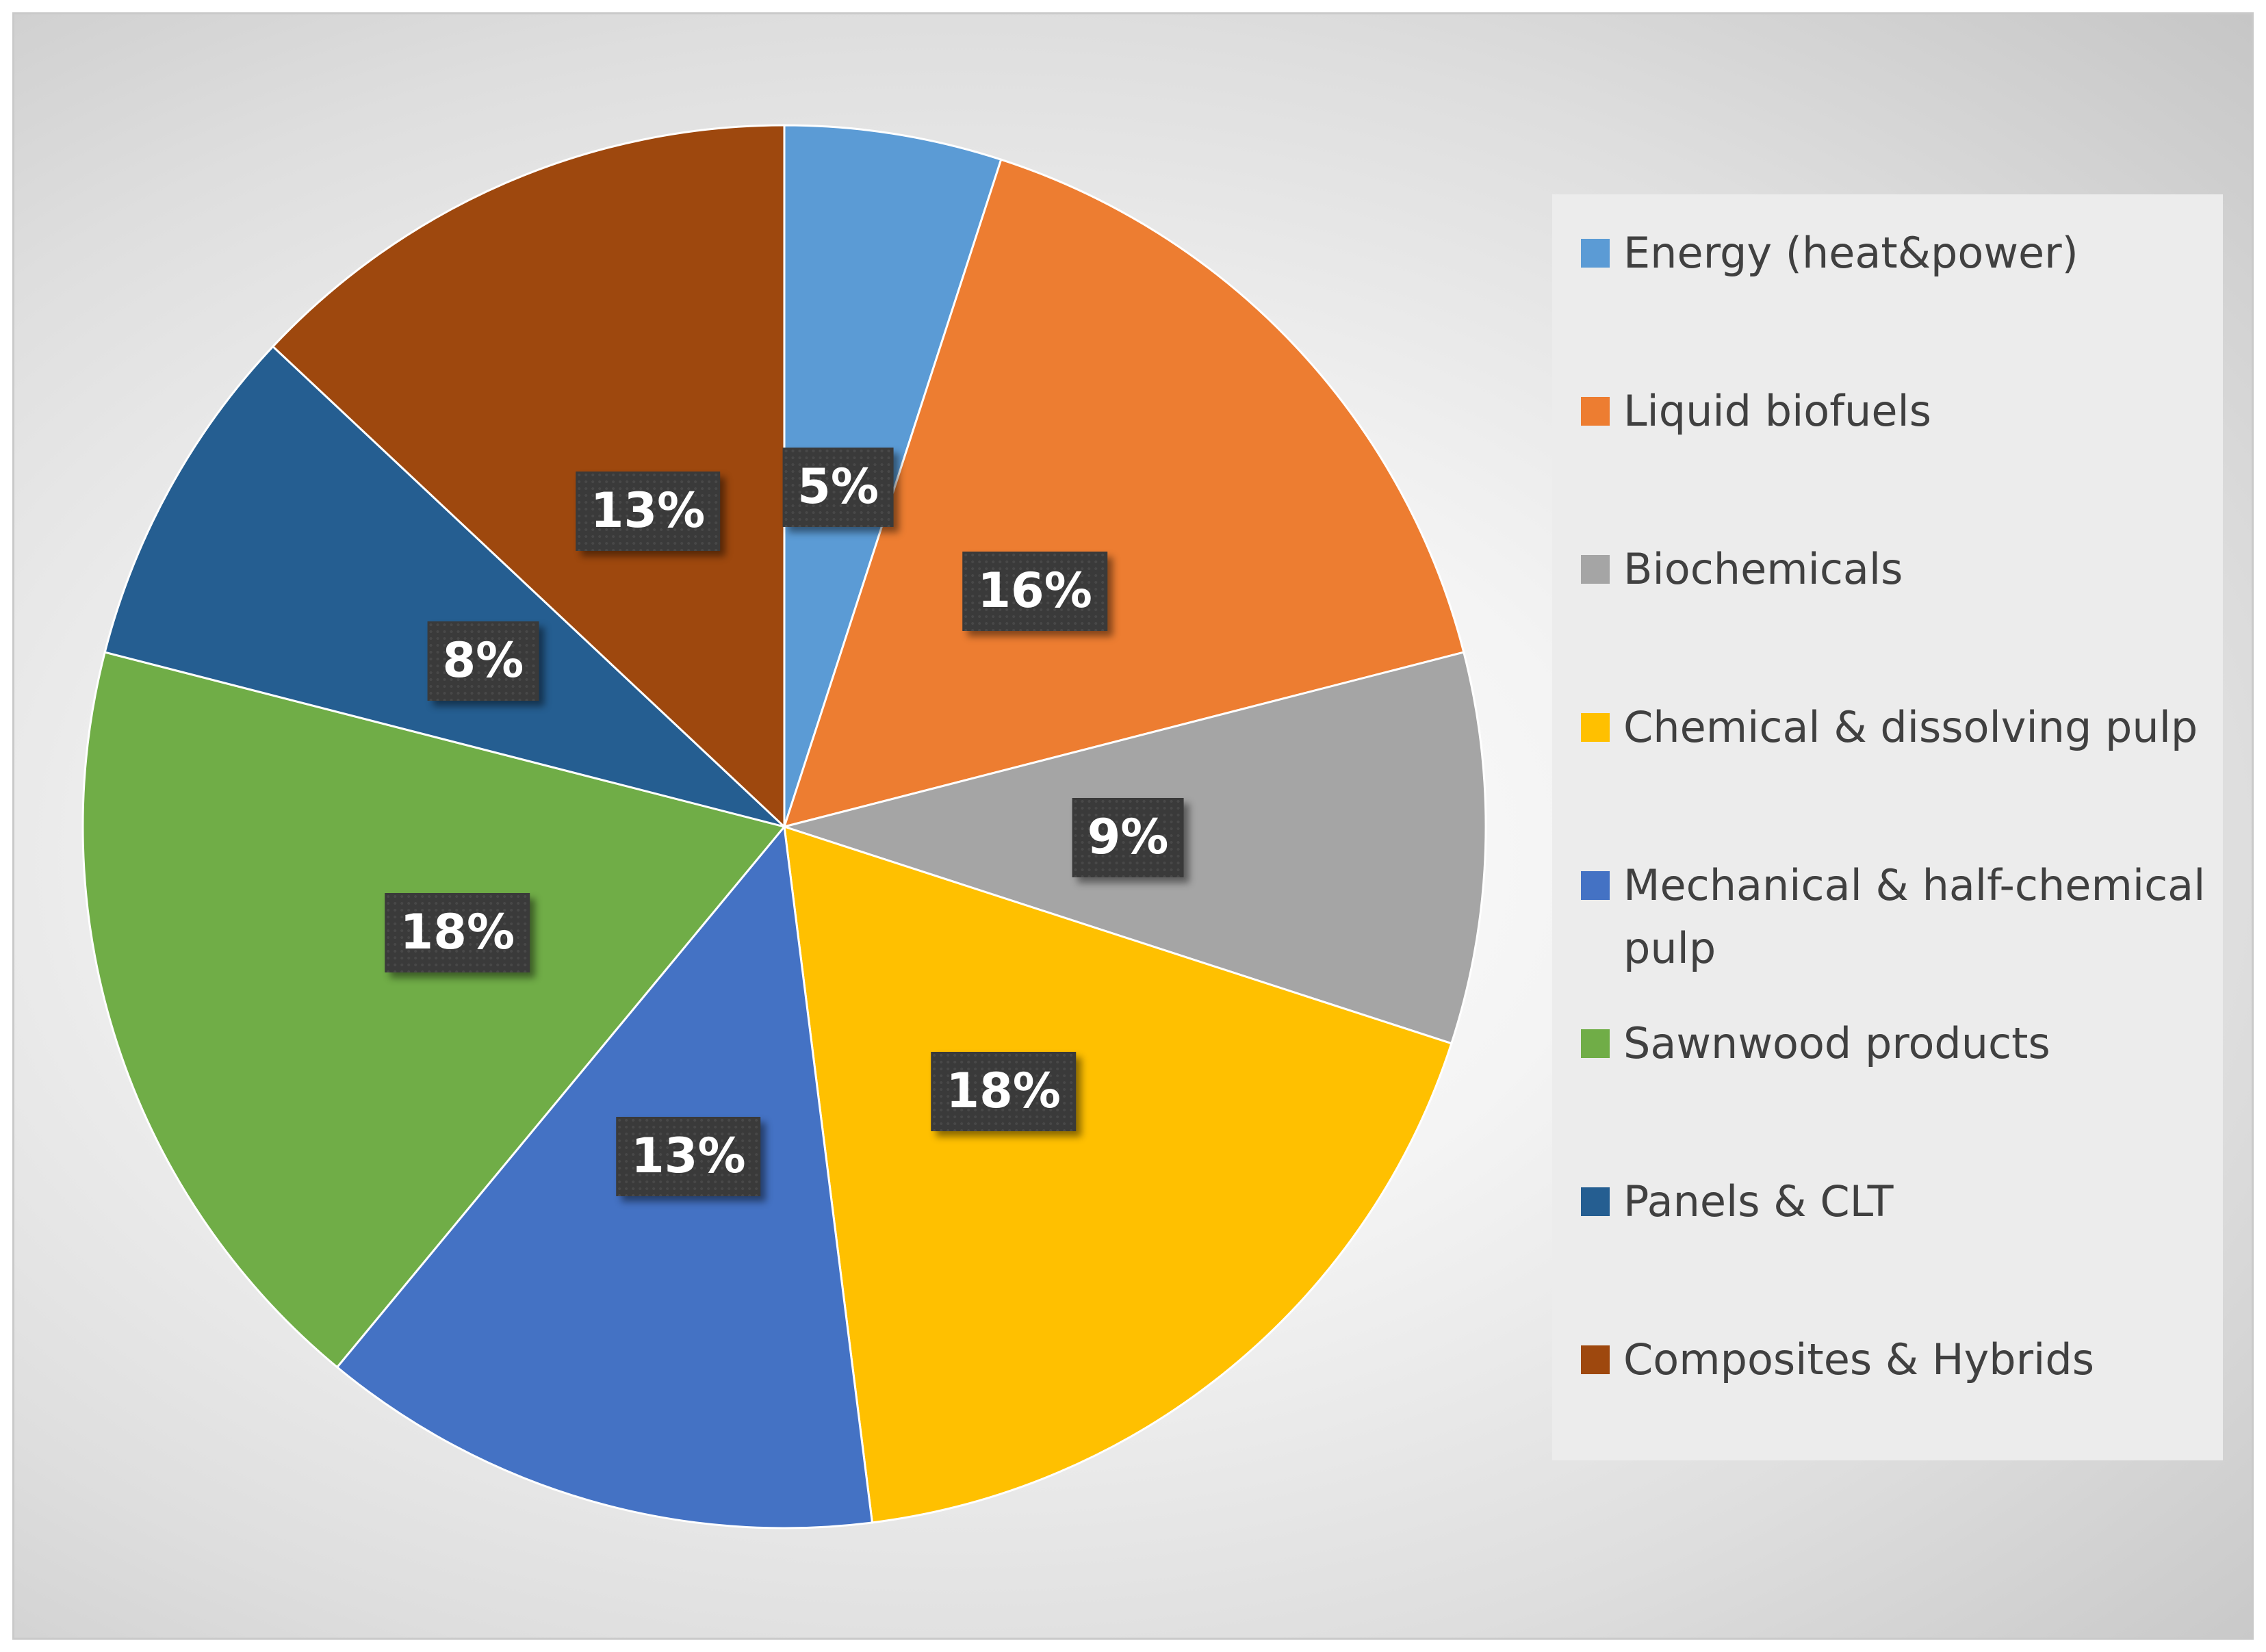  Describe the element at coordinates (688, 1157) in the screenshot. I see `data-label-mechanical-half-chemical-pulp: 13%` at that location.